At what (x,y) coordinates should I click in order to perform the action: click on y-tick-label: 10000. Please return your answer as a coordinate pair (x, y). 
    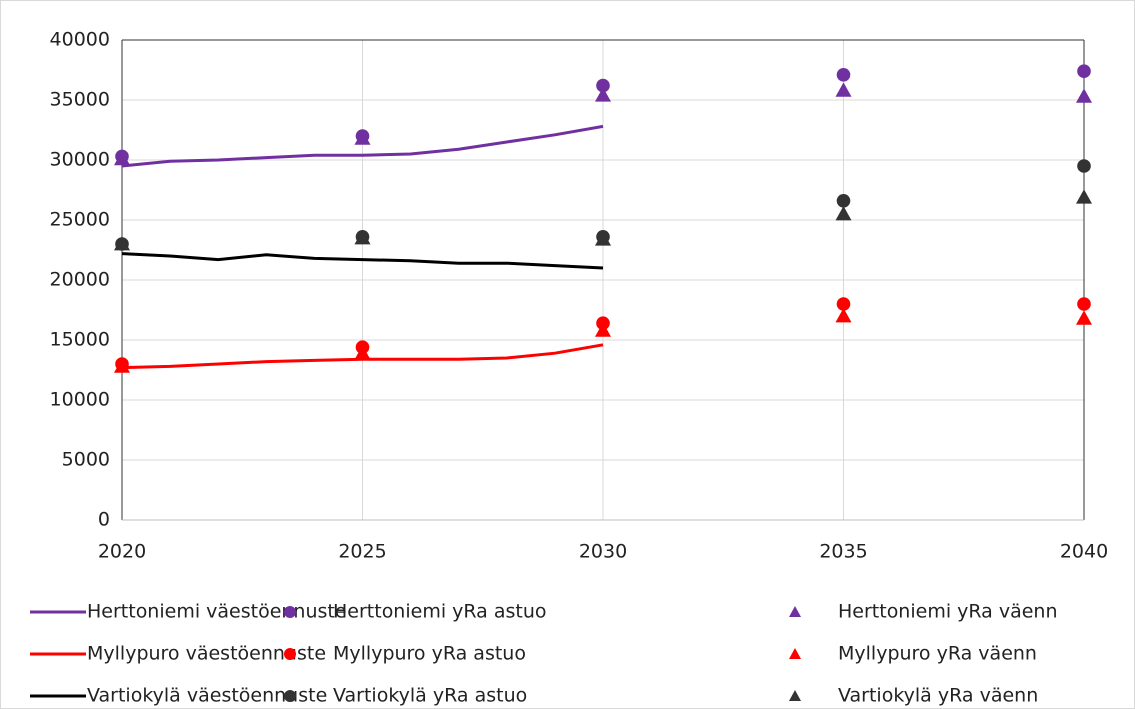
    Looking at the image, I should click on (80, 400).